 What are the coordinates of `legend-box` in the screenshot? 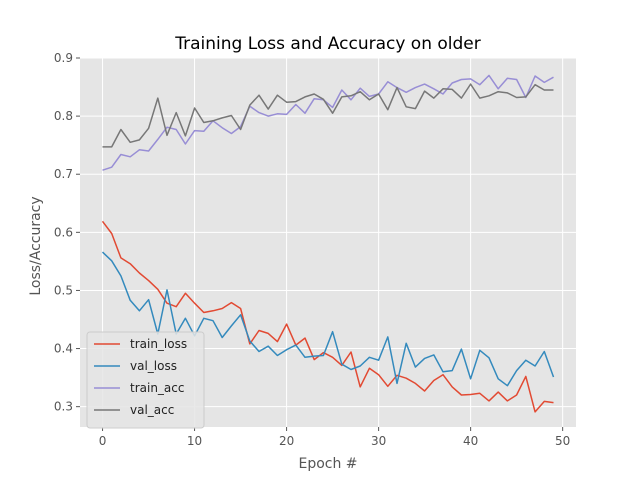 It's located at (145, 380).